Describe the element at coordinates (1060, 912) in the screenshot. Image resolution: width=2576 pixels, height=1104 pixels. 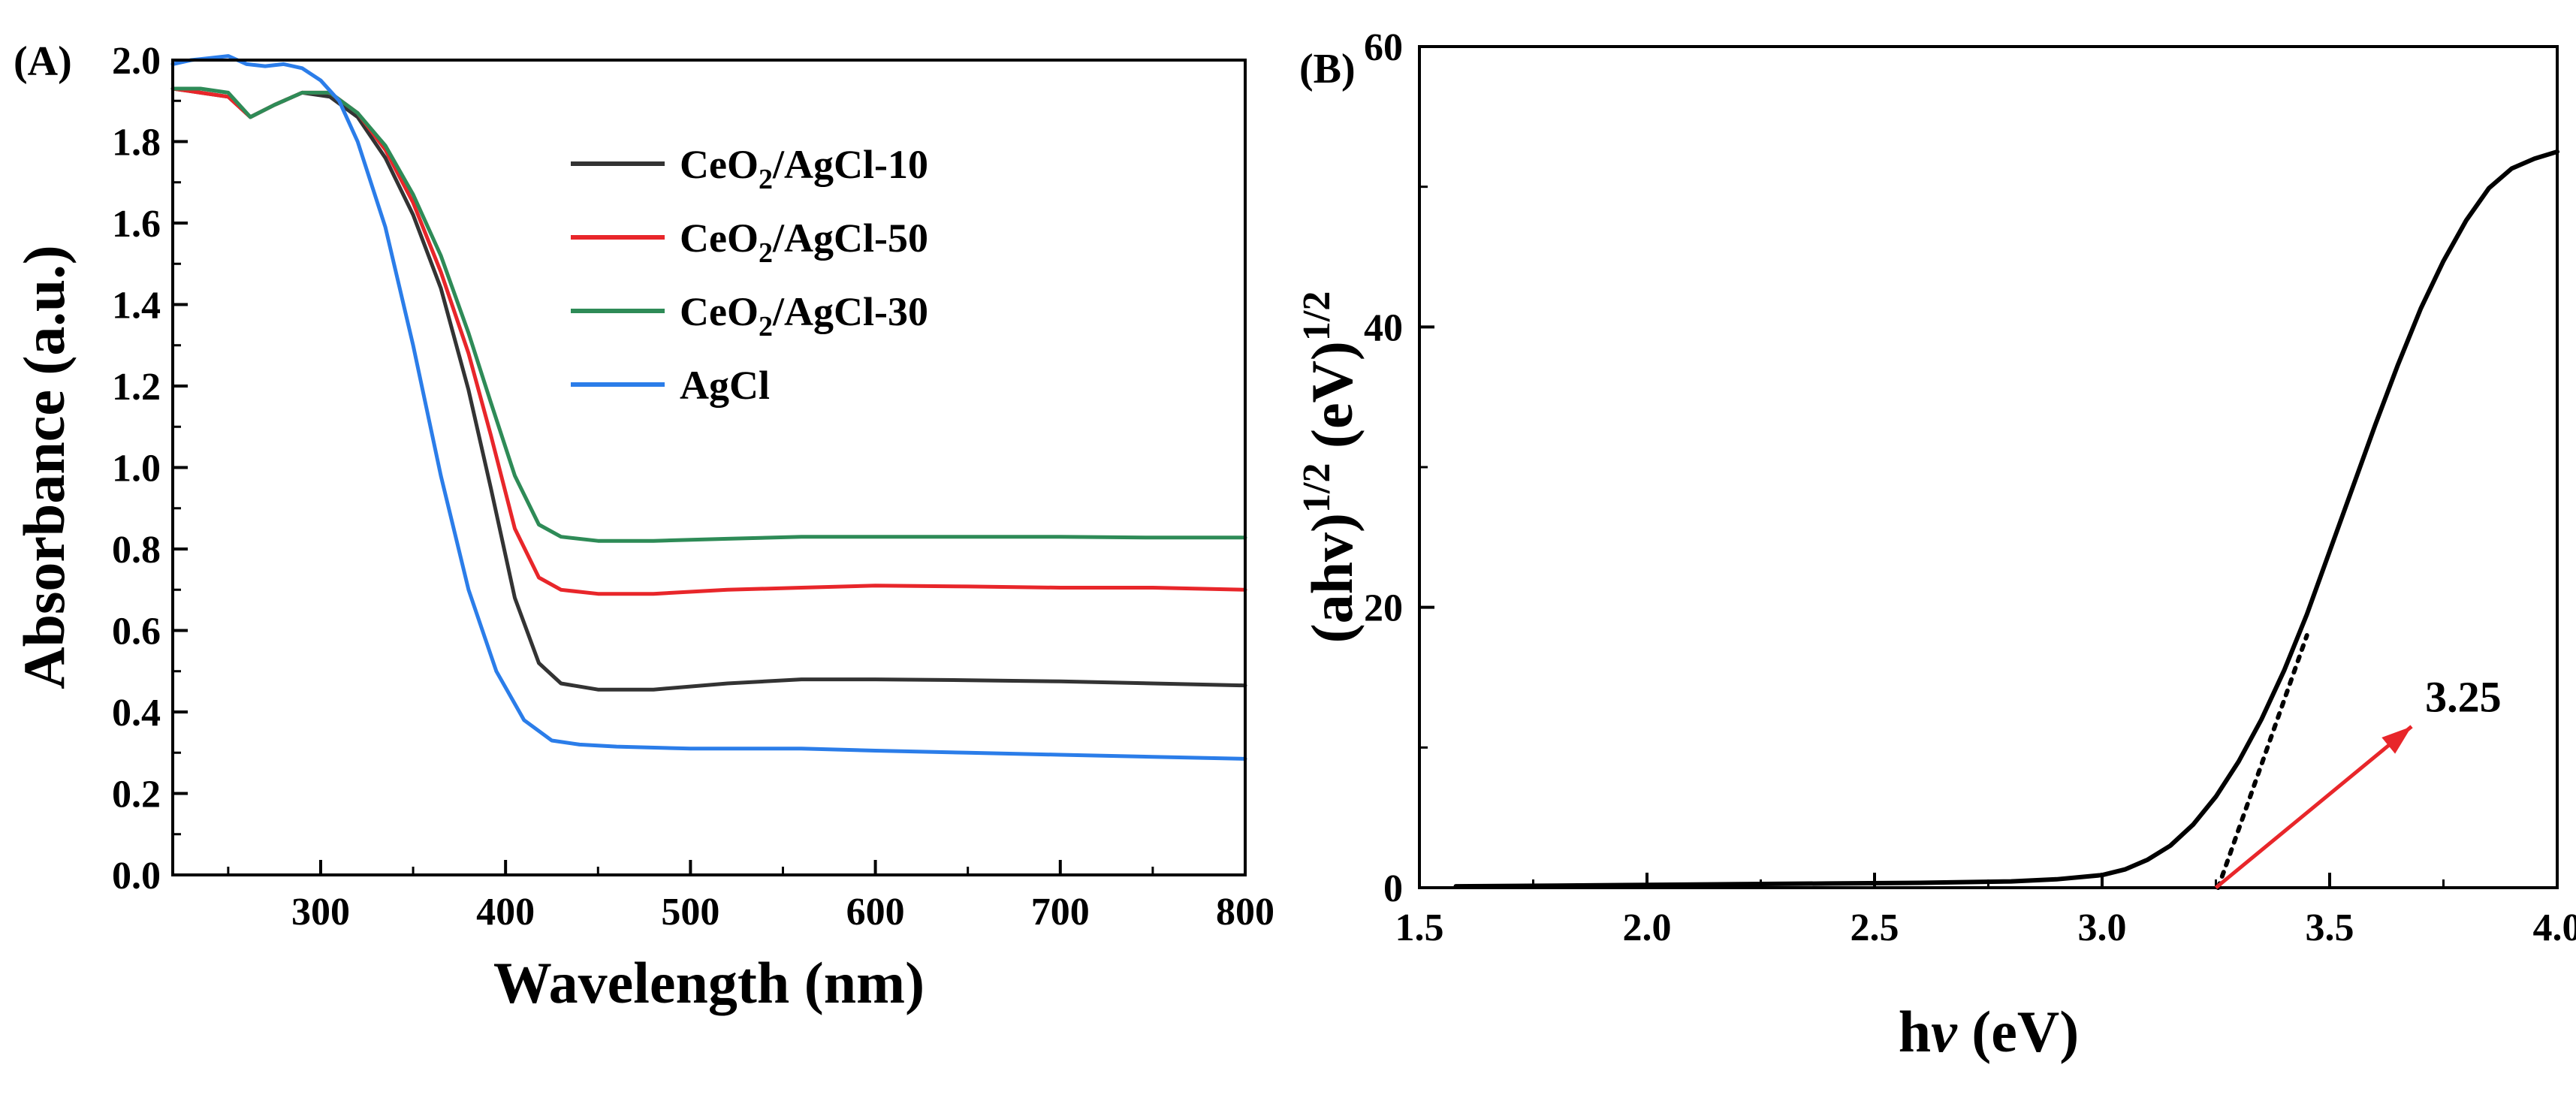
I see `x-tick-label: 700` at that location.